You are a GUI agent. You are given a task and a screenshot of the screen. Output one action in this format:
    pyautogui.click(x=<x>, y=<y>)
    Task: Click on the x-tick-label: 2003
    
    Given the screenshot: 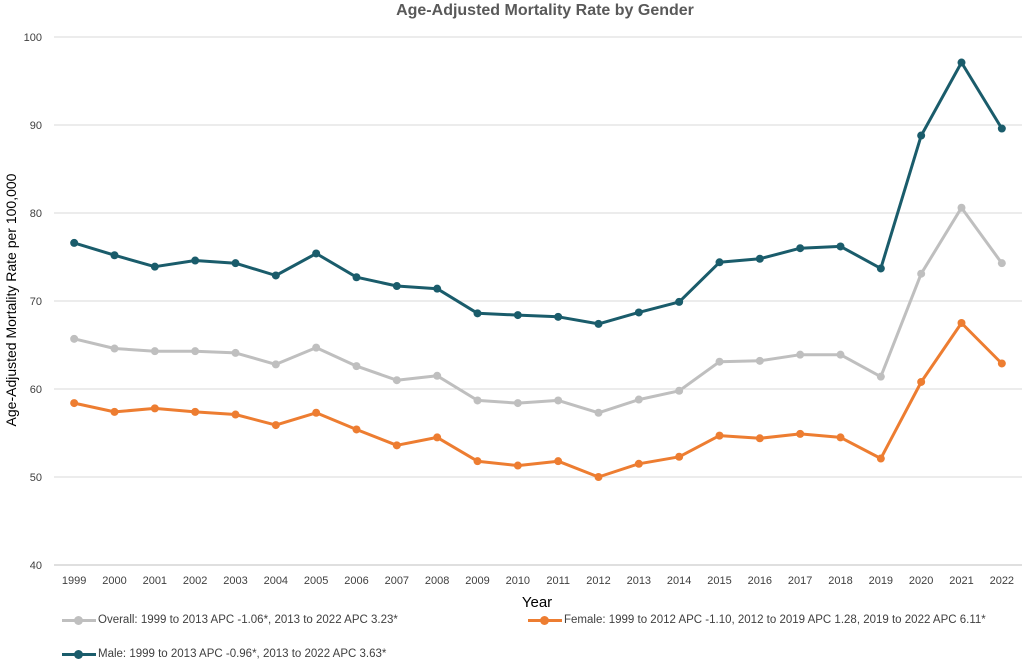 What is the action you would take?
    pyautogui.click(x=235, y=581)
    